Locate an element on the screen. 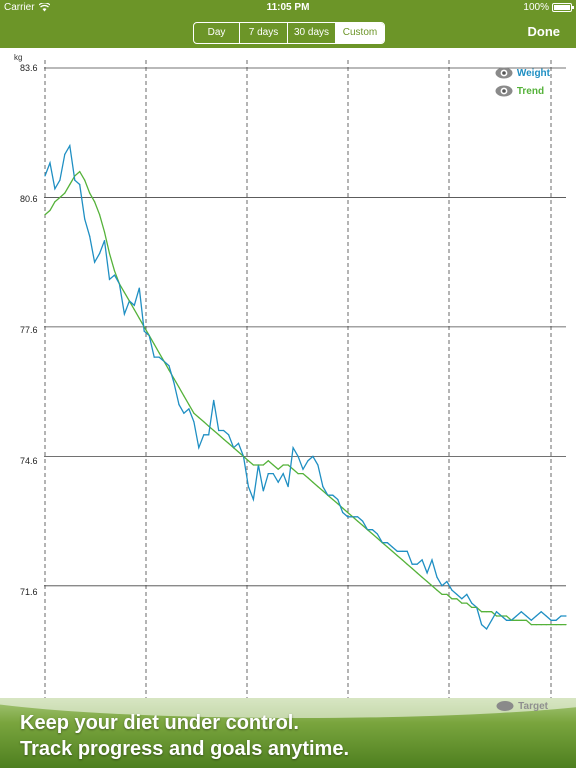  status-time: 11:05 PM is located at coordinates (288, 7).